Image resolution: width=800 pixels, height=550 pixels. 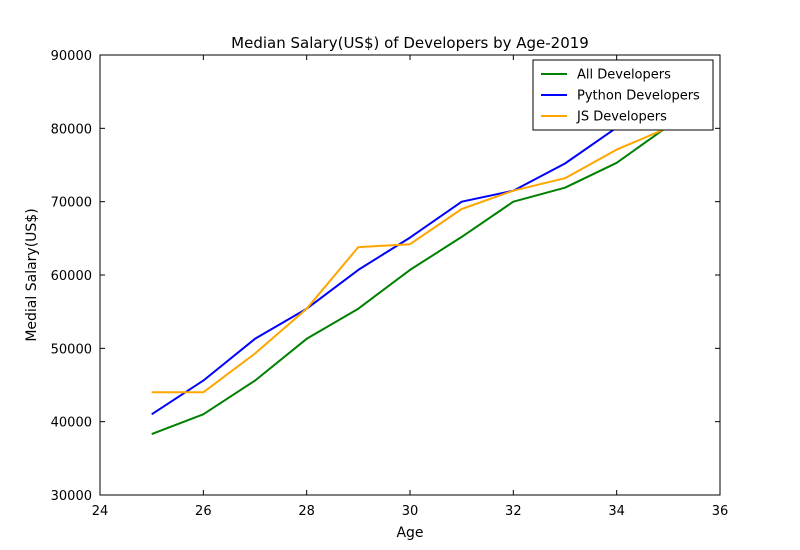 I want to click on y-axis-label: Medial Salary(US$), so click(x=32, y=274).